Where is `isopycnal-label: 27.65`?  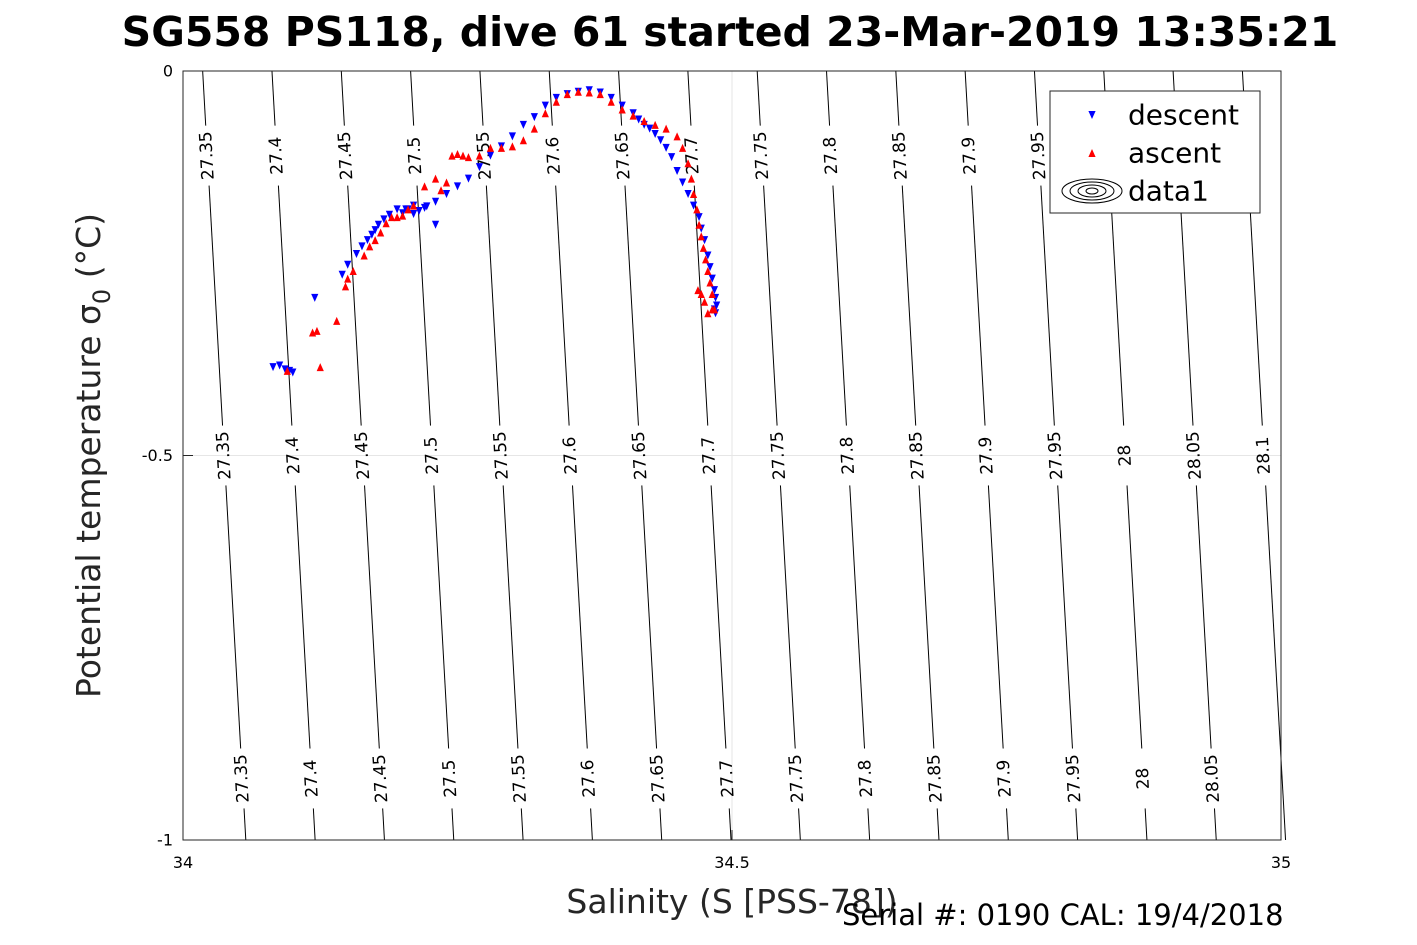 isopycnal-label: 27.65 is located at coordinates (640, 456).